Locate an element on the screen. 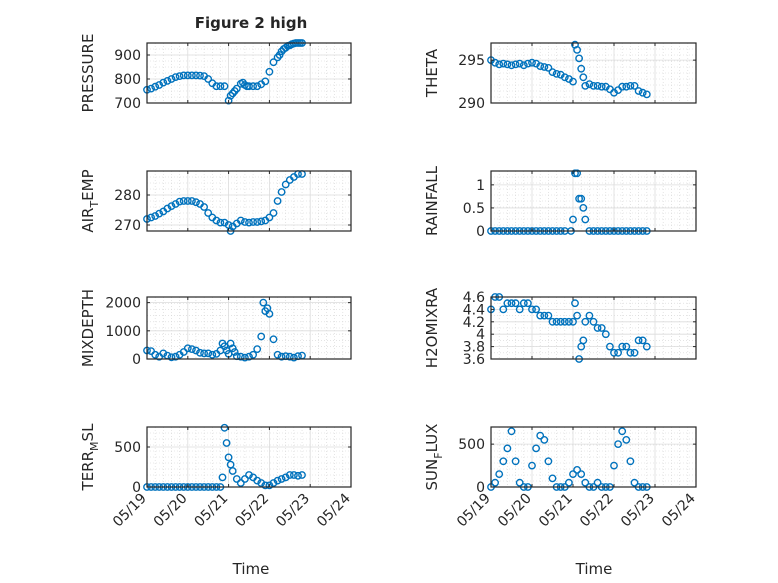 This screenshot has width=778, height=583. y-axis-label: RAINFALL is located at coordinates (432, 200).